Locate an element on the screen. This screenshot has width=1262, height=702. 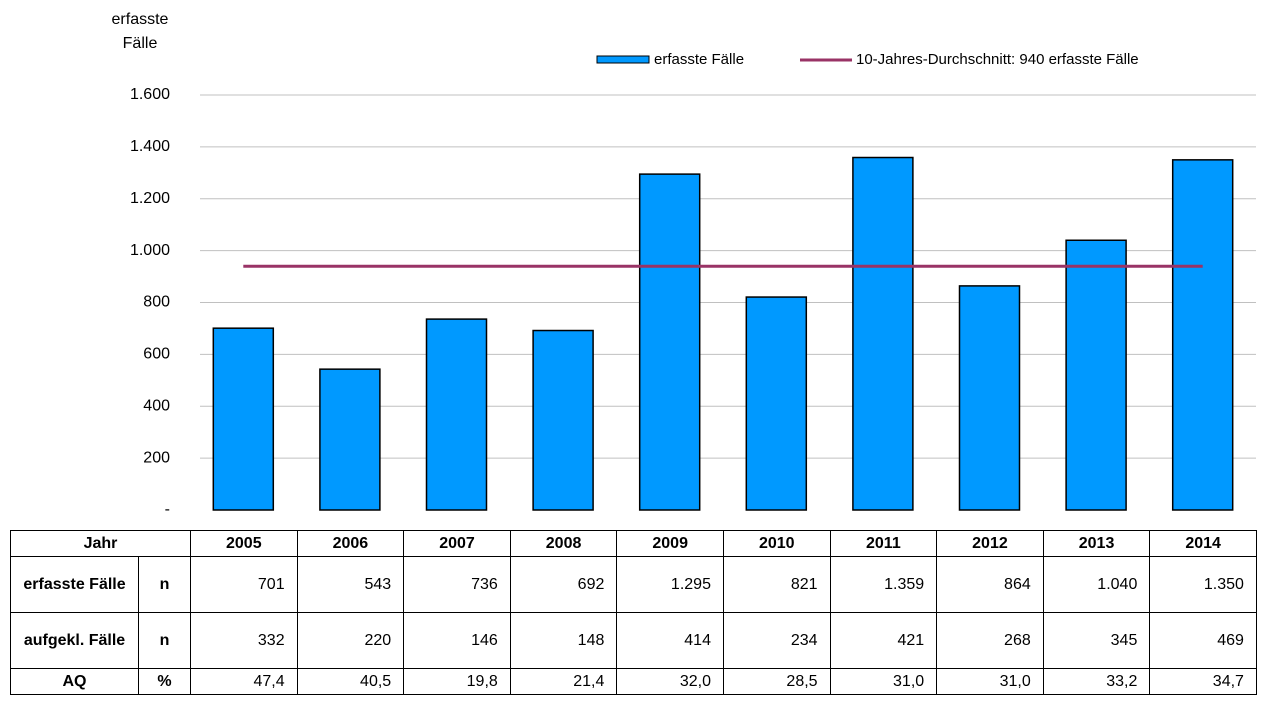
table-cell: 821 is located at coordinates (776, 584).